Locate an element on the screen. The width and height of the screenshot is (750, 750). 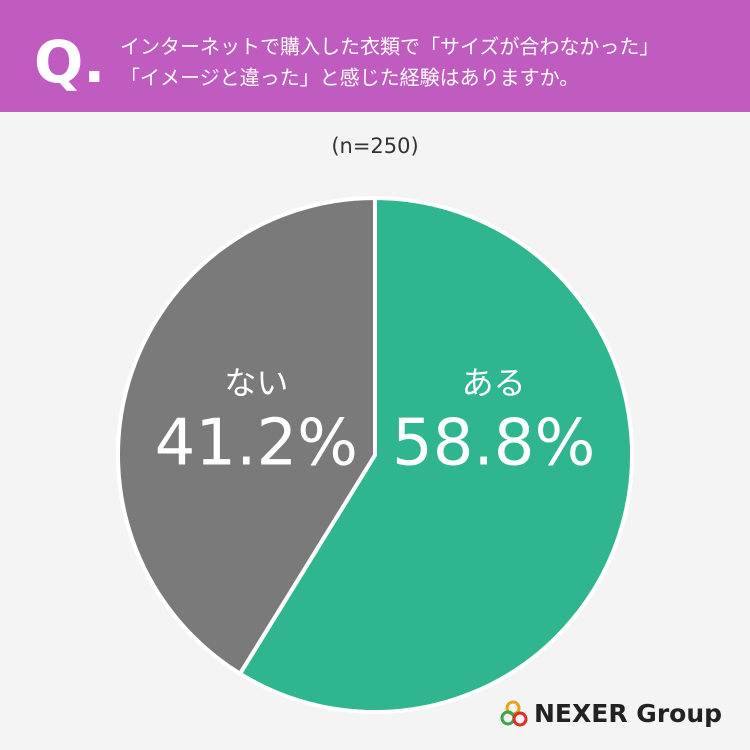
header is located at coordinates (375, 56).